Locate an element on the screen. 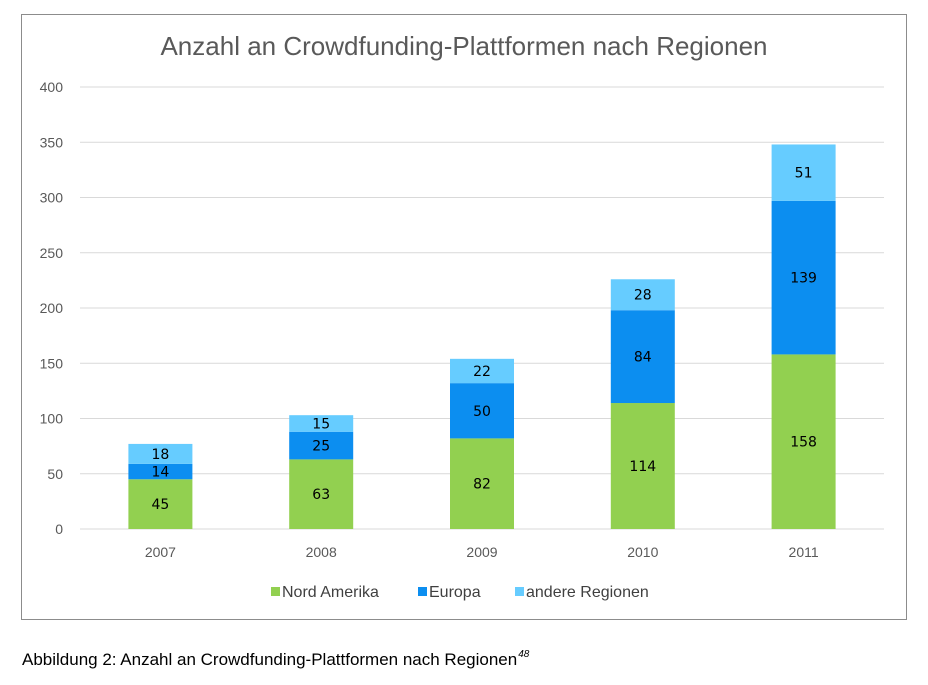 This screenshot has height=685, width=928. bar-value-label: 25 is located at coordinates (321, 447).